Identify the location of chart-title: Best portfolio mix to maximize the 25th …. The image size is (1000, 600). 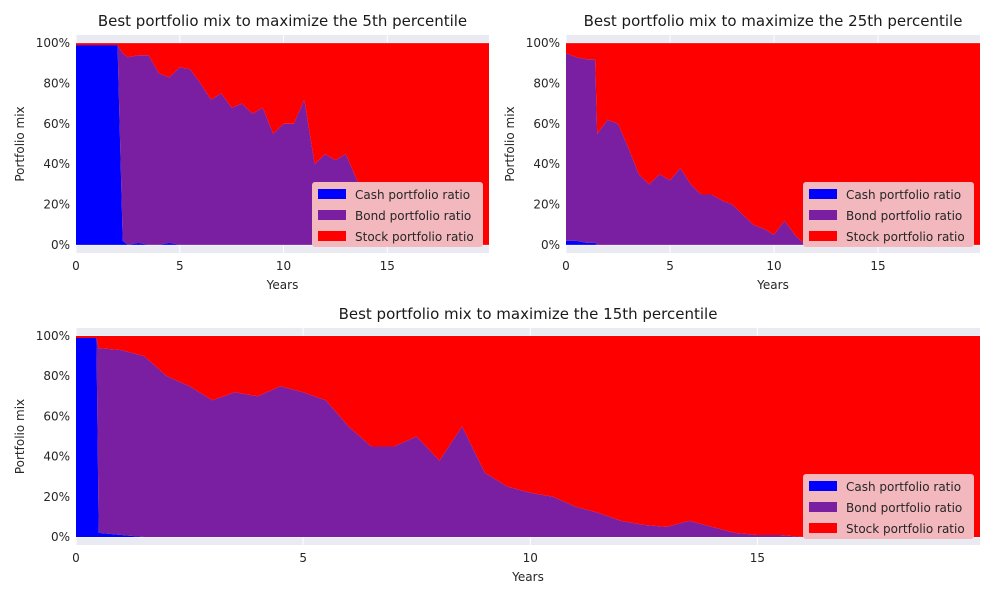
(773, 21).